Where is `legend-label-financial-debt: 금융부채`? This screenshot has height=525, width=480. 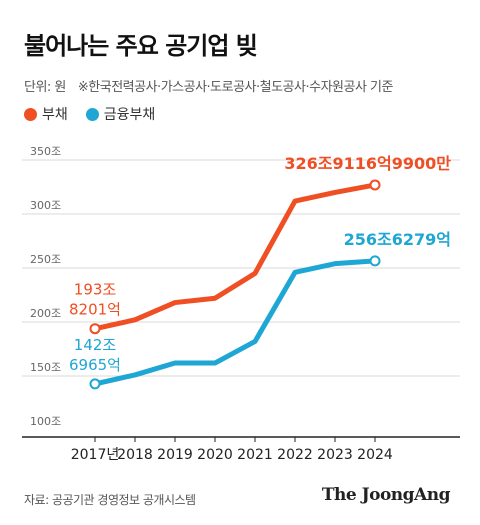 legend-label-financial-debt: 금융부채 is located at coordinates (129, 115).